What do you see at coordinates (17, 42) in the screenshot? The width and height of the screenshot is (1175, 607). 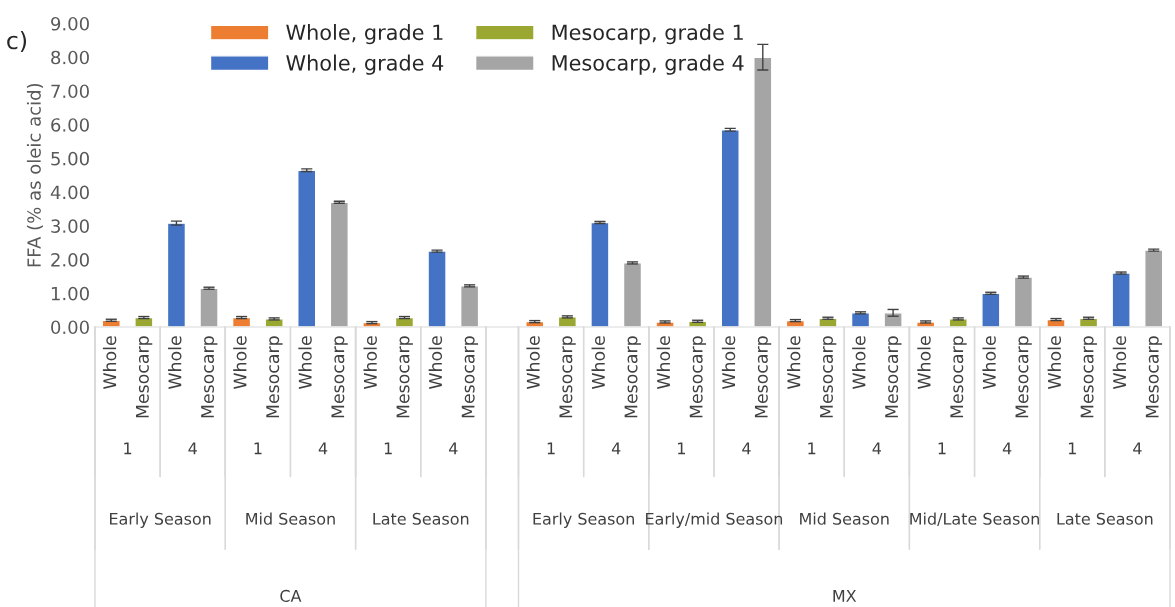 I see `text: c)` at bounding box center [17, 42].